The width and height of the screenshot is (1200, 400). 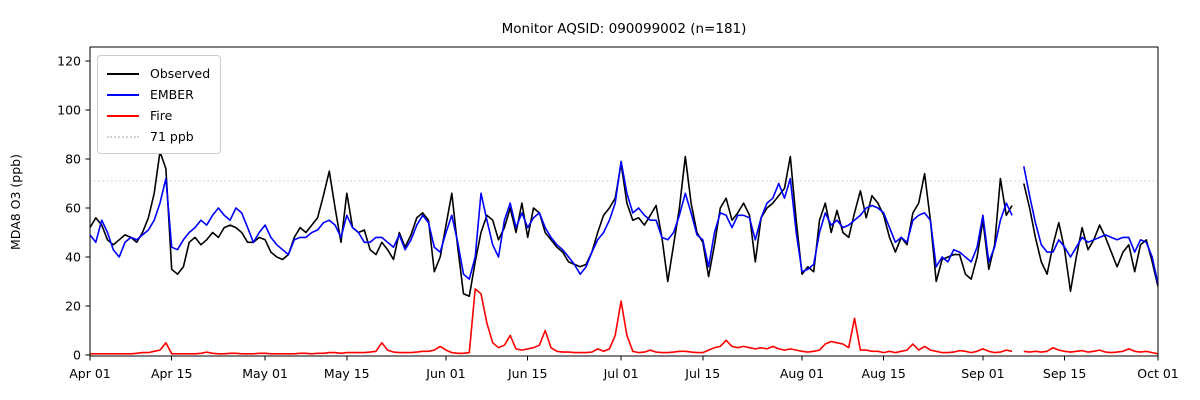 I want to click on chart-title: Monitor AQSID: 090099002 (n=181), so click(x=624, y=29).